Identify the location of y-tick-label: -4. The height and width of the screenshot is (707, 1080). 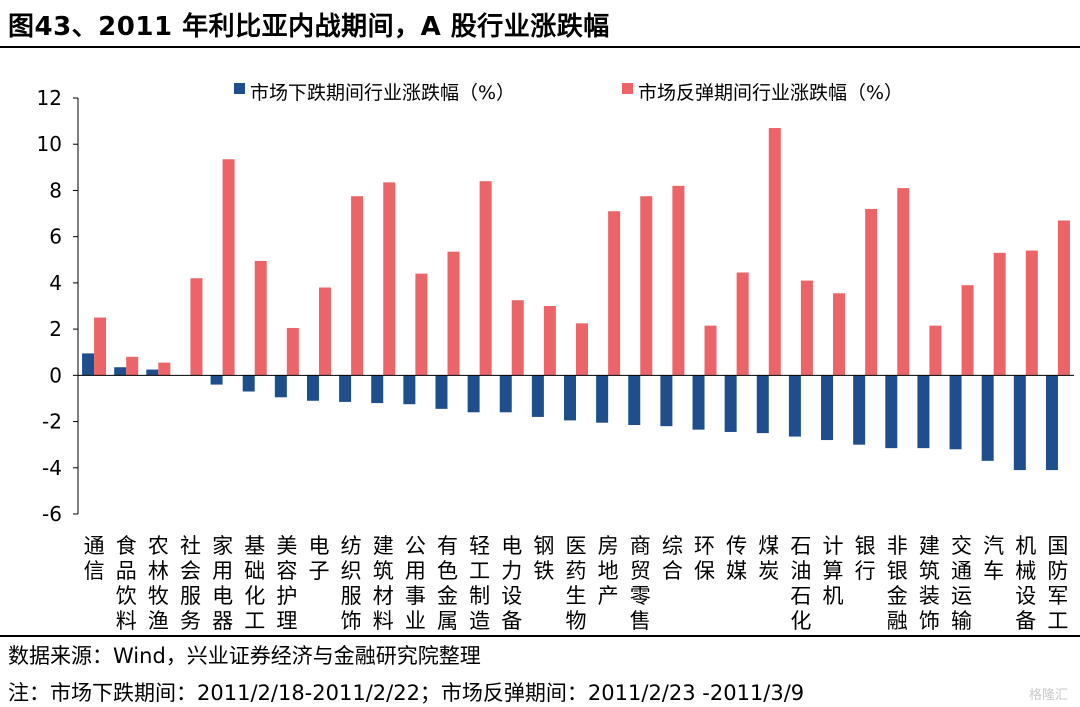
(52, 468).